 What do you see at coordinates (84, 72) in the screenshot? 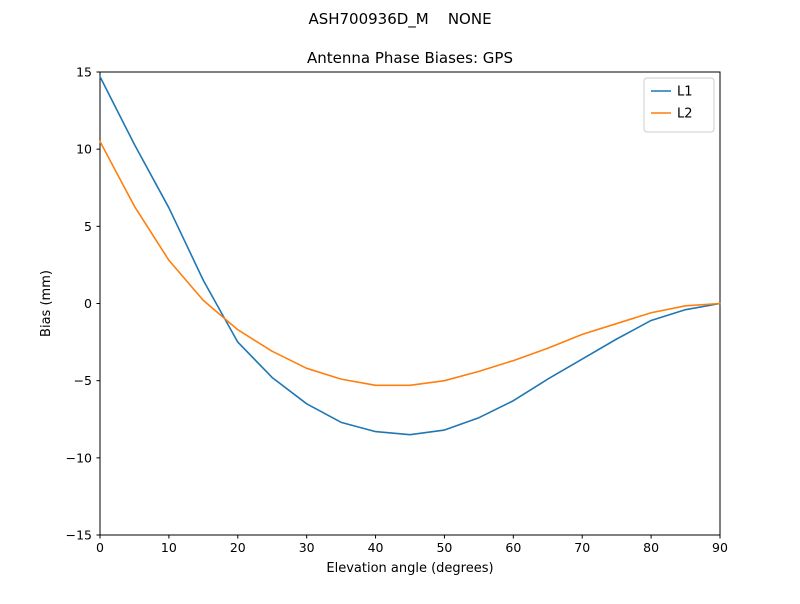
I see `y-tick-label: 15` at bounding box center [84, 72].